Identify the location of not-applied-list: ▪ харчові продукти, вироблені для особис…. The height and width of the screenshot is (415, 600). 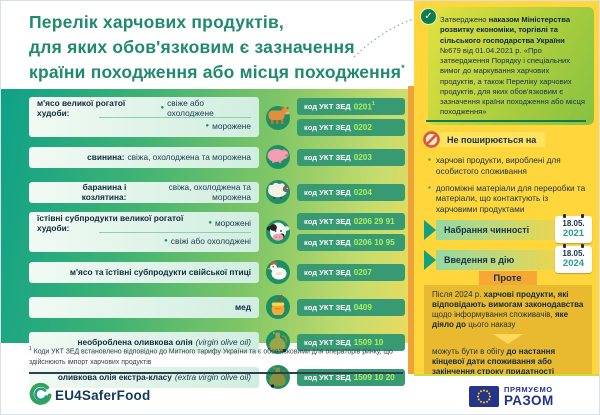
(509, 188).